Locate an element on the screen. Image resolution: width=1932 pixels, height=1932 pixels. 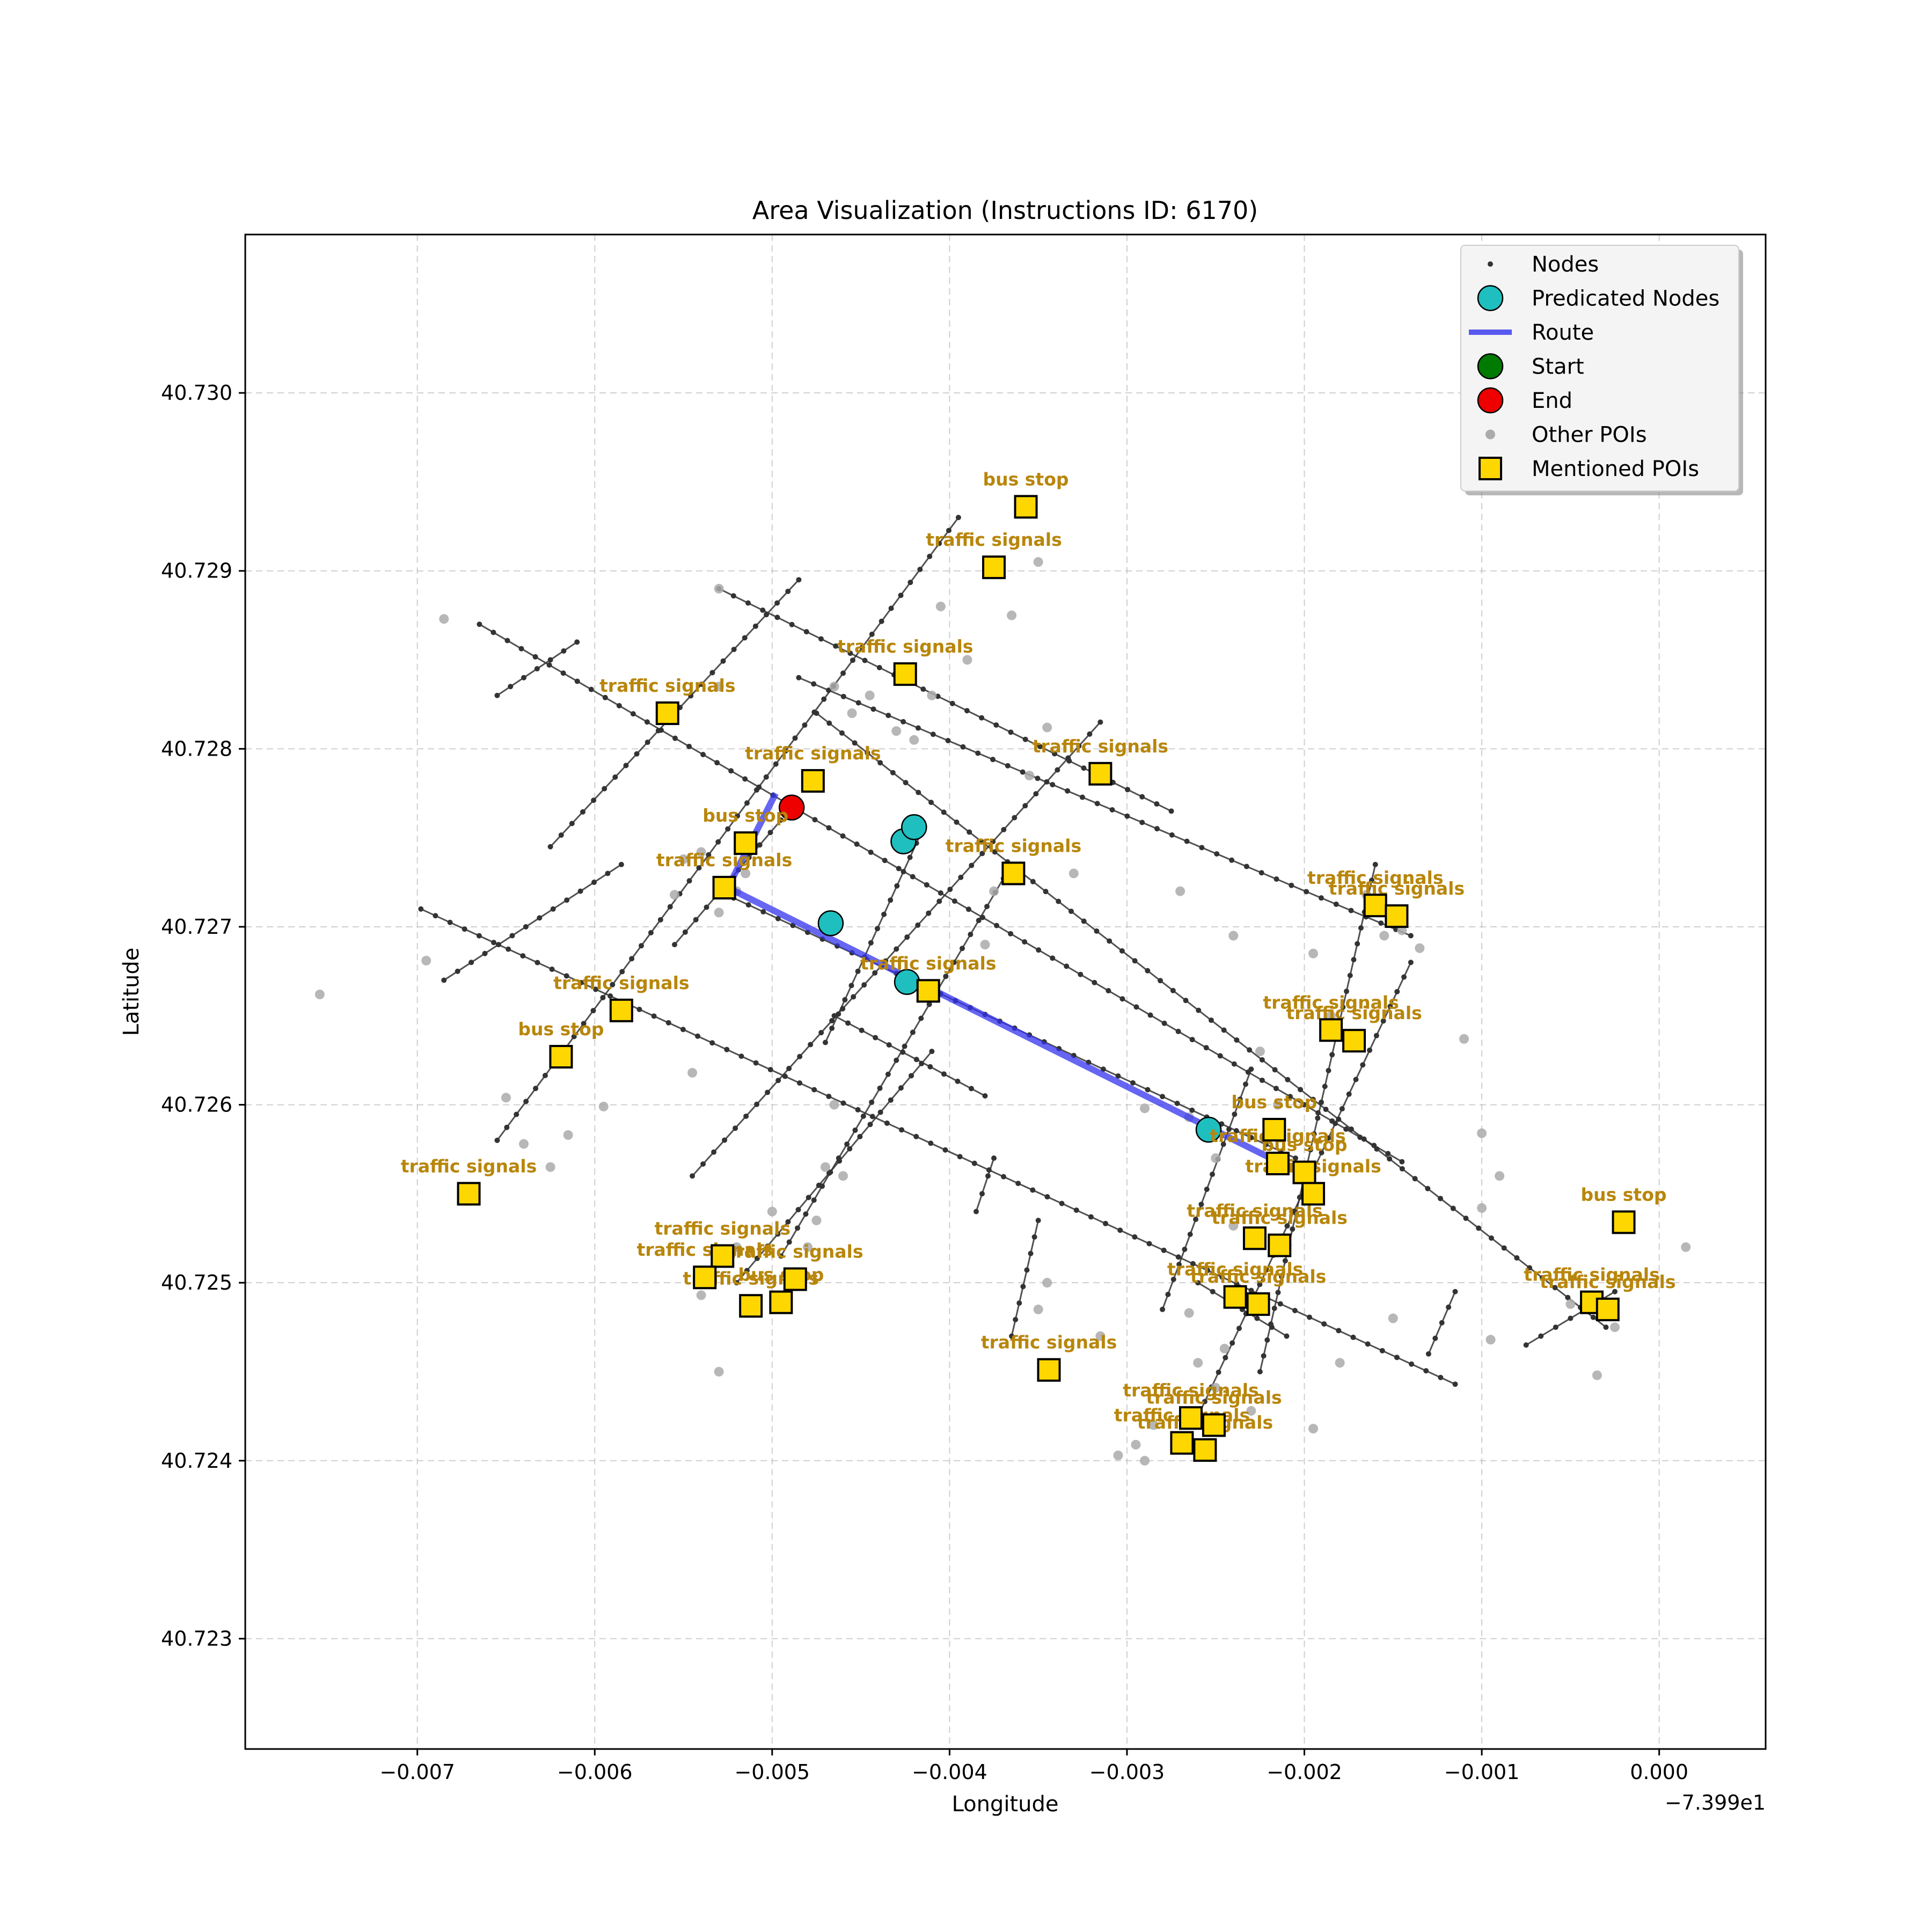
start-end-layer is located at coordinates (791, 807).